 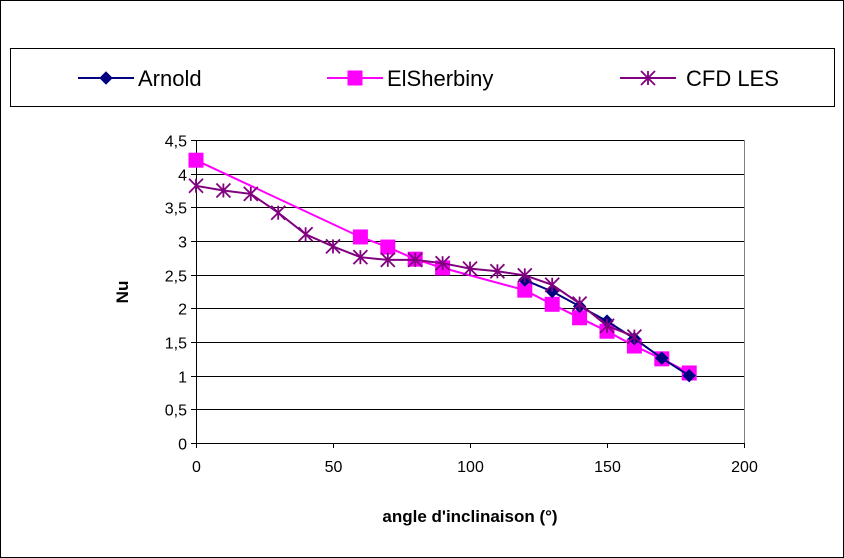 I want to click on legend-box, so click(x=422, y=77).